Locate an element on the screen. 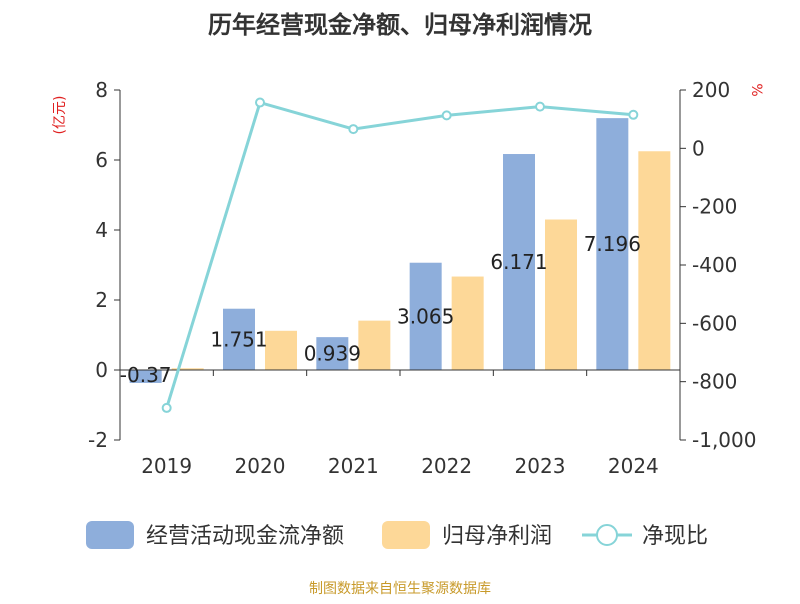  legend-swatch-net-profit is located at coordinates (406, 535).